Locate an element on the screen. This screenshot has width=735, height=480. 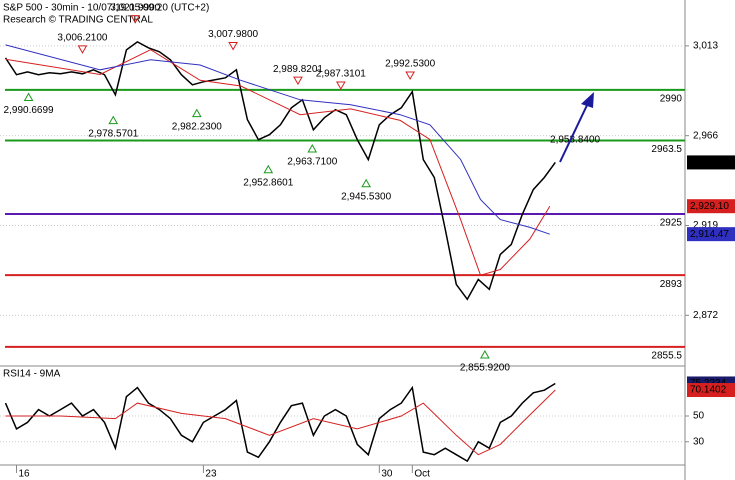
y-tick-label: 2,966 is located at coordinates (705, 135).